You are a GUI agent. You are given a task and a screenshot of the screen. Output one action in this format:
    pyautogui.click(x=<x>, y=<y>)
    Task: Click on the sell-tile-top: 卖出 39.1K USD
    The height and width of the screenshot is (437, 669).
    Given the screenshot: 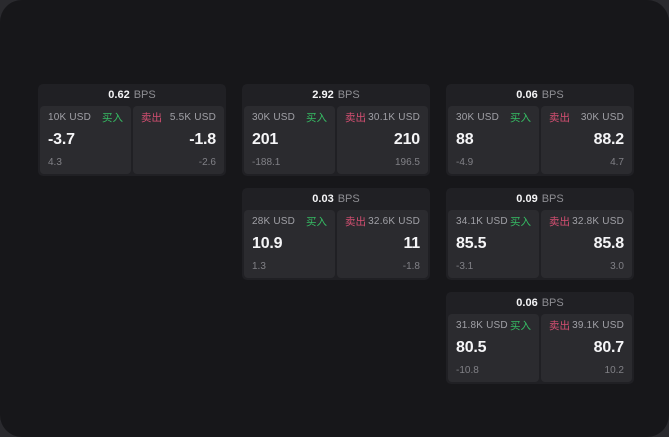 What is the action you would take?
    pyautogui.click(x=586, y=326)
    